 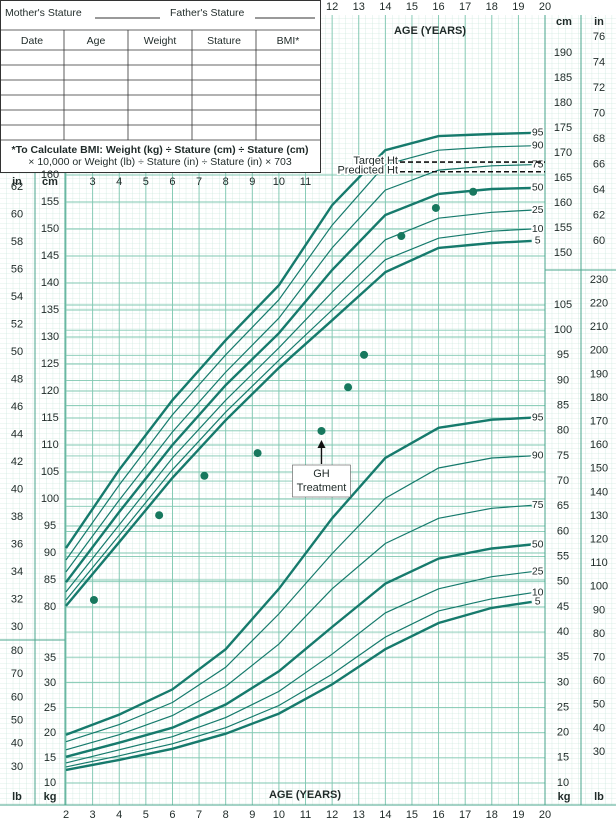 I want to click on y-tick-label: 150, so click(x=50, y=229).